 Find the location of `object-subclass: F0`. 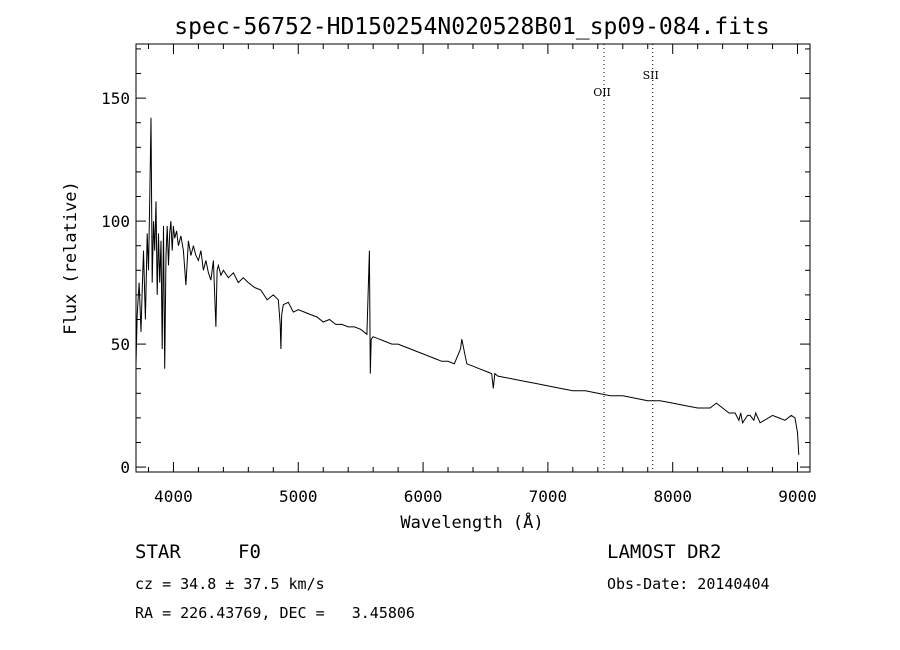

object-subclass: F0 is located at coordinates (249, 552).